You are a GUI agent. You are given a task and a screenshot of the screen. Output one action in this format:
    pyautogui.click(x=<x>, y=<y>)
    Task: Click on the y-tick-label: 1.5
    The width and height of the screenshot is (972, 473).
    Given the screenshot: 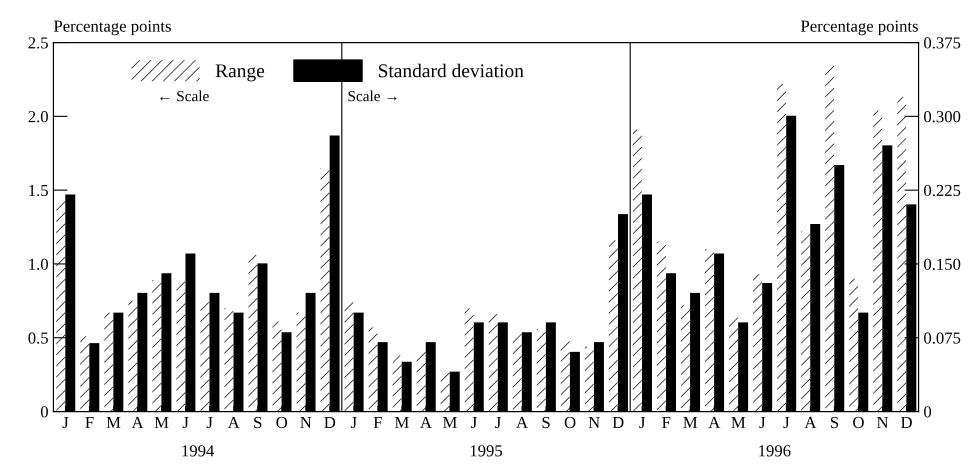 What is the action you would take?
    pyautogui.click(x=38, y=190)
    